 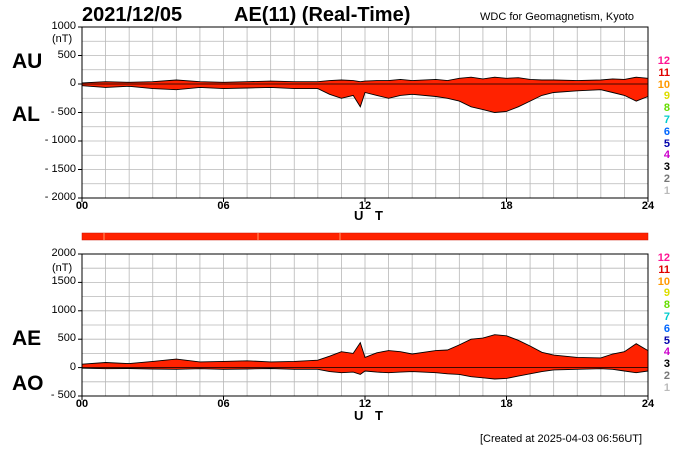 What do you see at coordinates (365, 404) in the screenshot?
I see `bottom-x-tick-label: 12` at bounding box center [365, 404].